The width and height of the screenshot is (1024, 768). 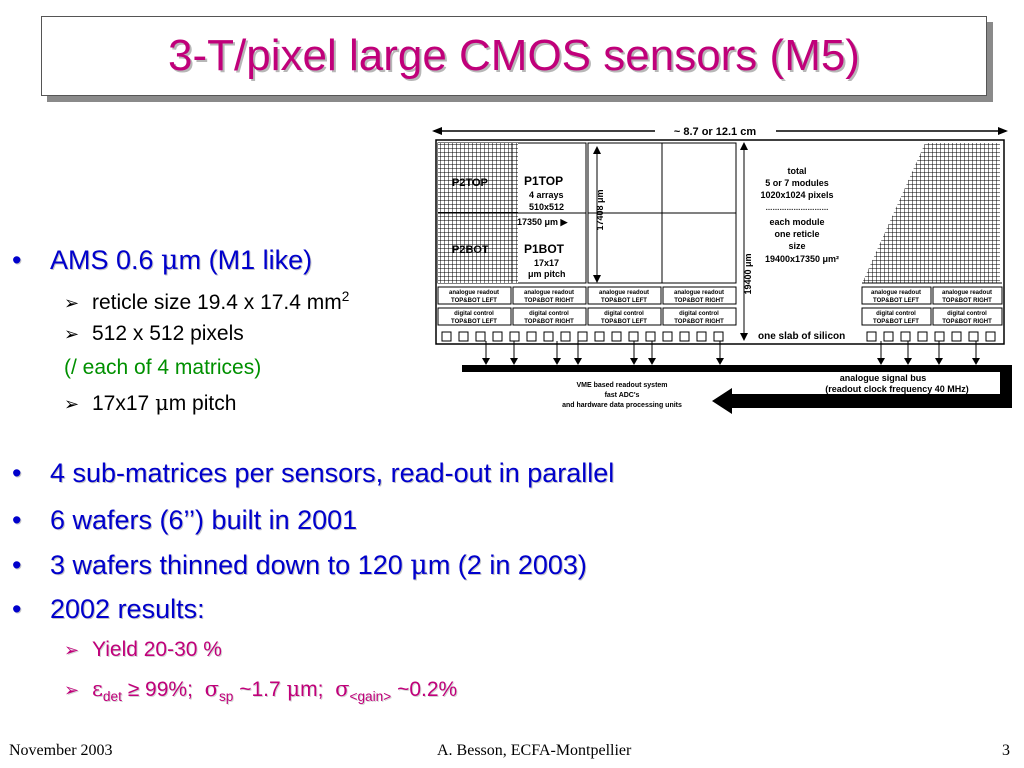 What do you see at coordinates (731, 361) in the screenshot?
I see `pad-arrowheads` at bounding box center [731, 361].